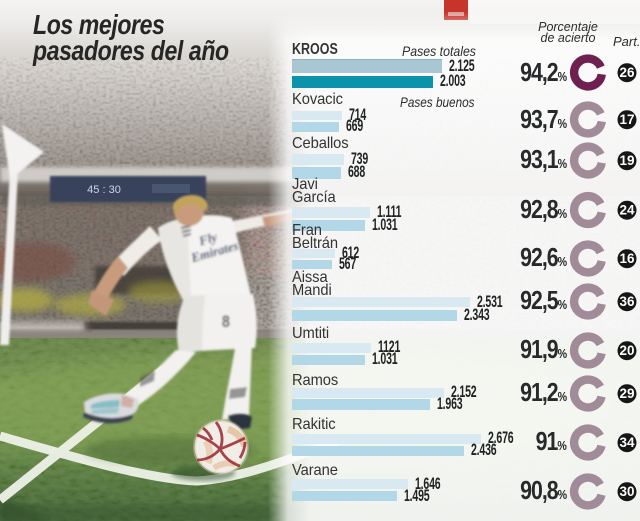  I want to click on svg-text: 17, so click(626, 119).